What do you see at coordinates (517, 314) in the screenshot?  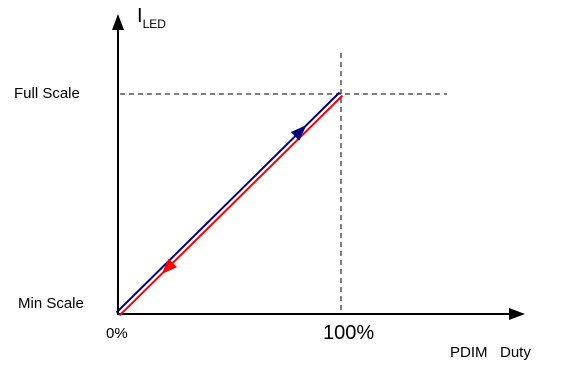 I see `x-axis-arrowhead` at bounding box center [517, 314].